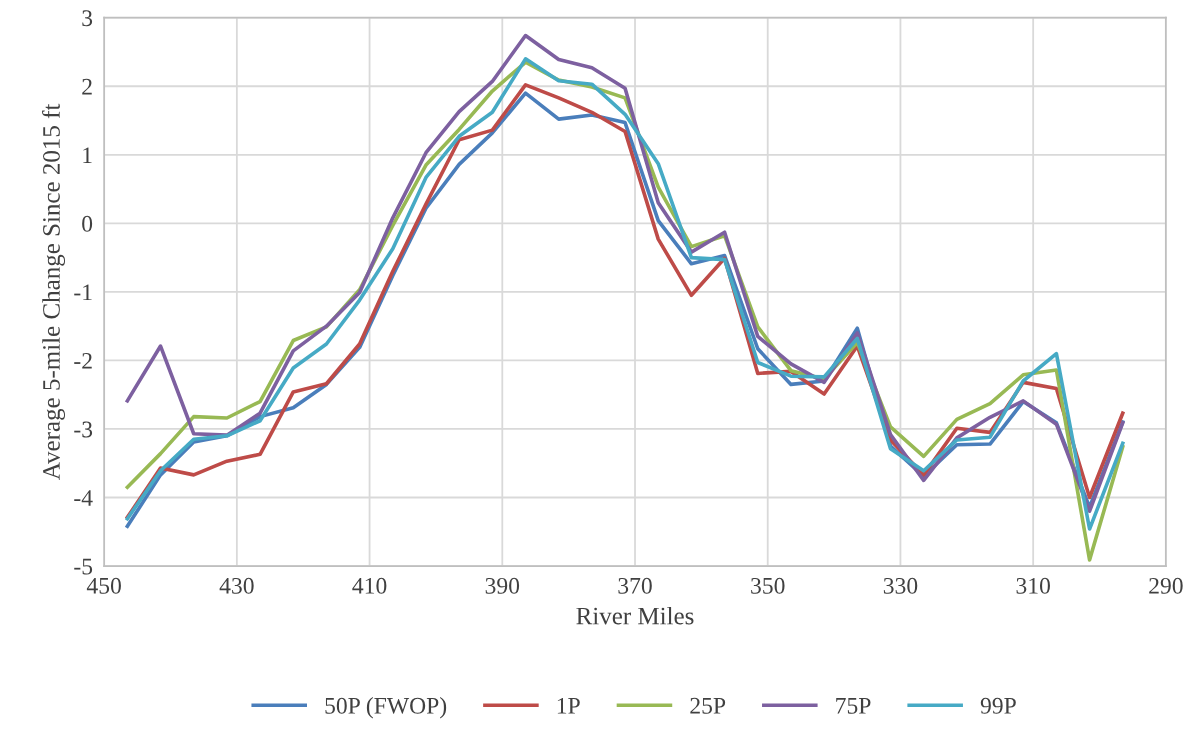 This screenshot has height=738, width=1197. I want to click on y-tick-label: -5, so click(83, 566).